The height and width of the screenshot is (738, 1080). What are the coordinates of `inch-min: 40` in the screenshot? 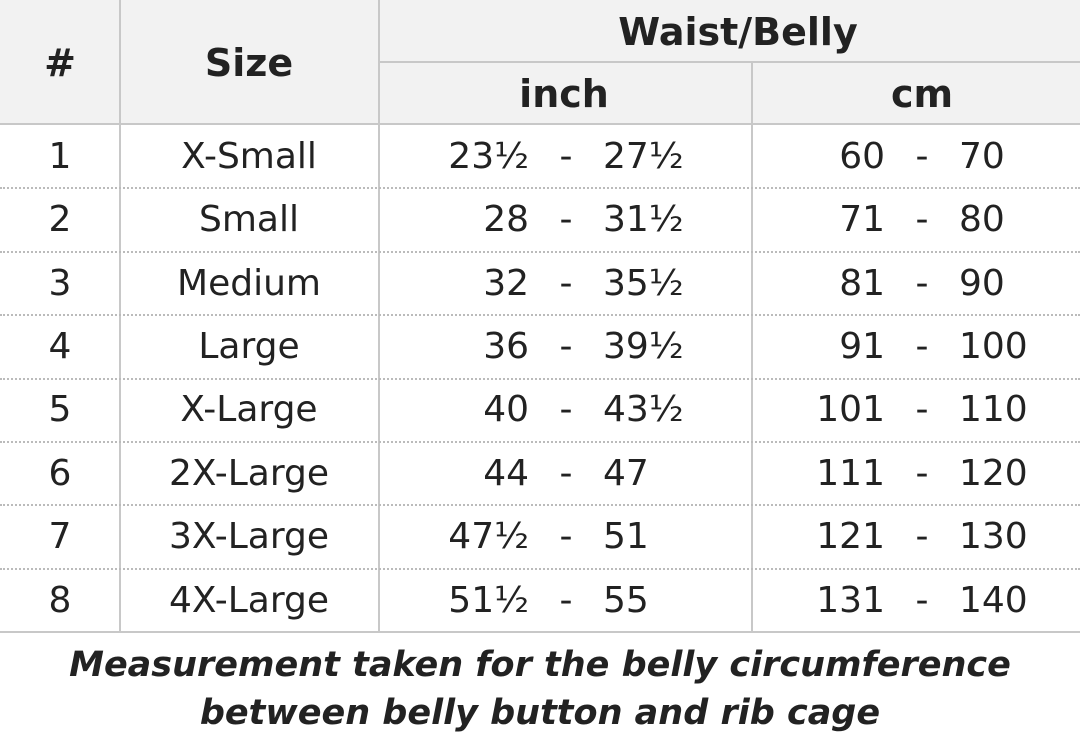 It's located at (506, 410).